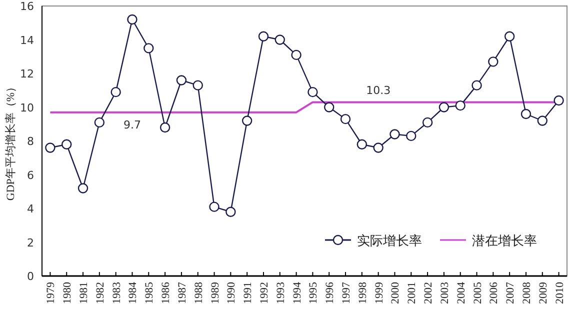 Image resolution: width=575 pixels, height=323 pixels. I want to click on x-tick-label: 2010, so click(560, 293).